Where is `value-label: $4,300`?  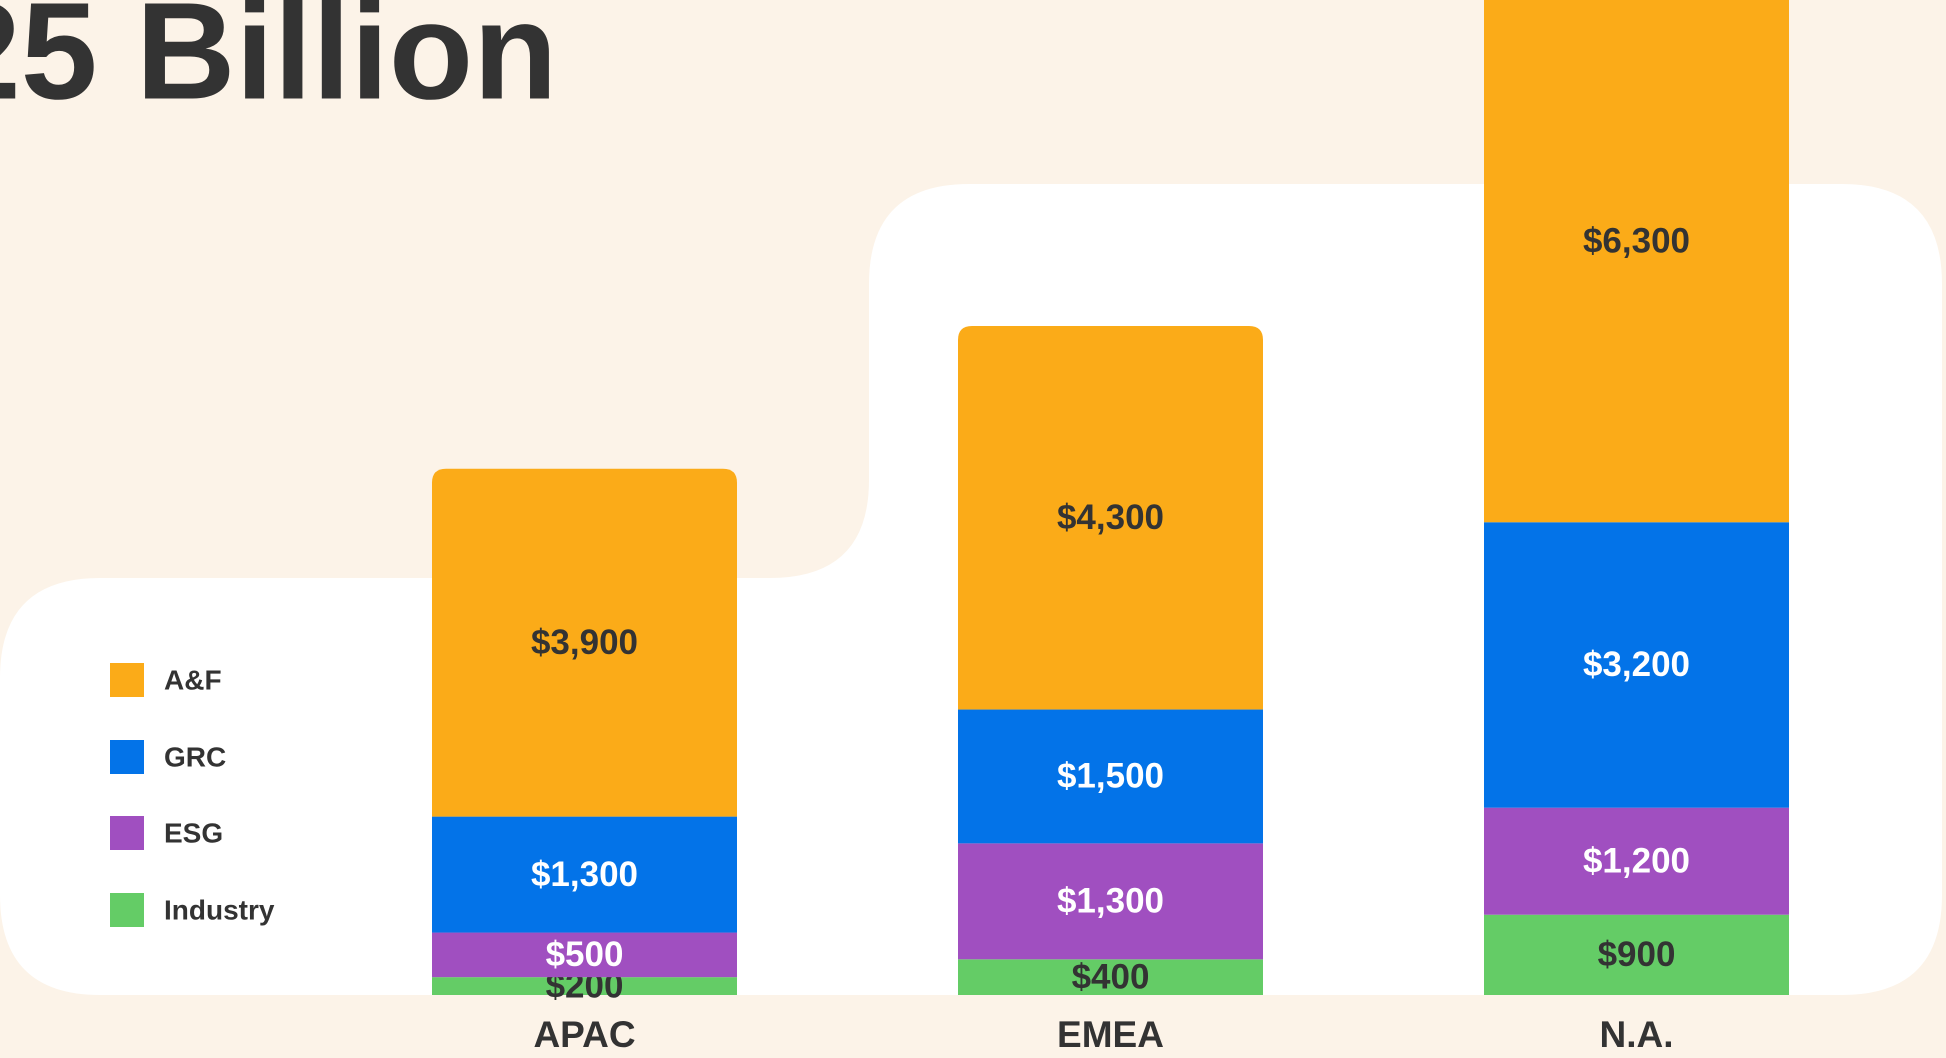
value-label: $4,300 is located at coordinates (1110, 517).